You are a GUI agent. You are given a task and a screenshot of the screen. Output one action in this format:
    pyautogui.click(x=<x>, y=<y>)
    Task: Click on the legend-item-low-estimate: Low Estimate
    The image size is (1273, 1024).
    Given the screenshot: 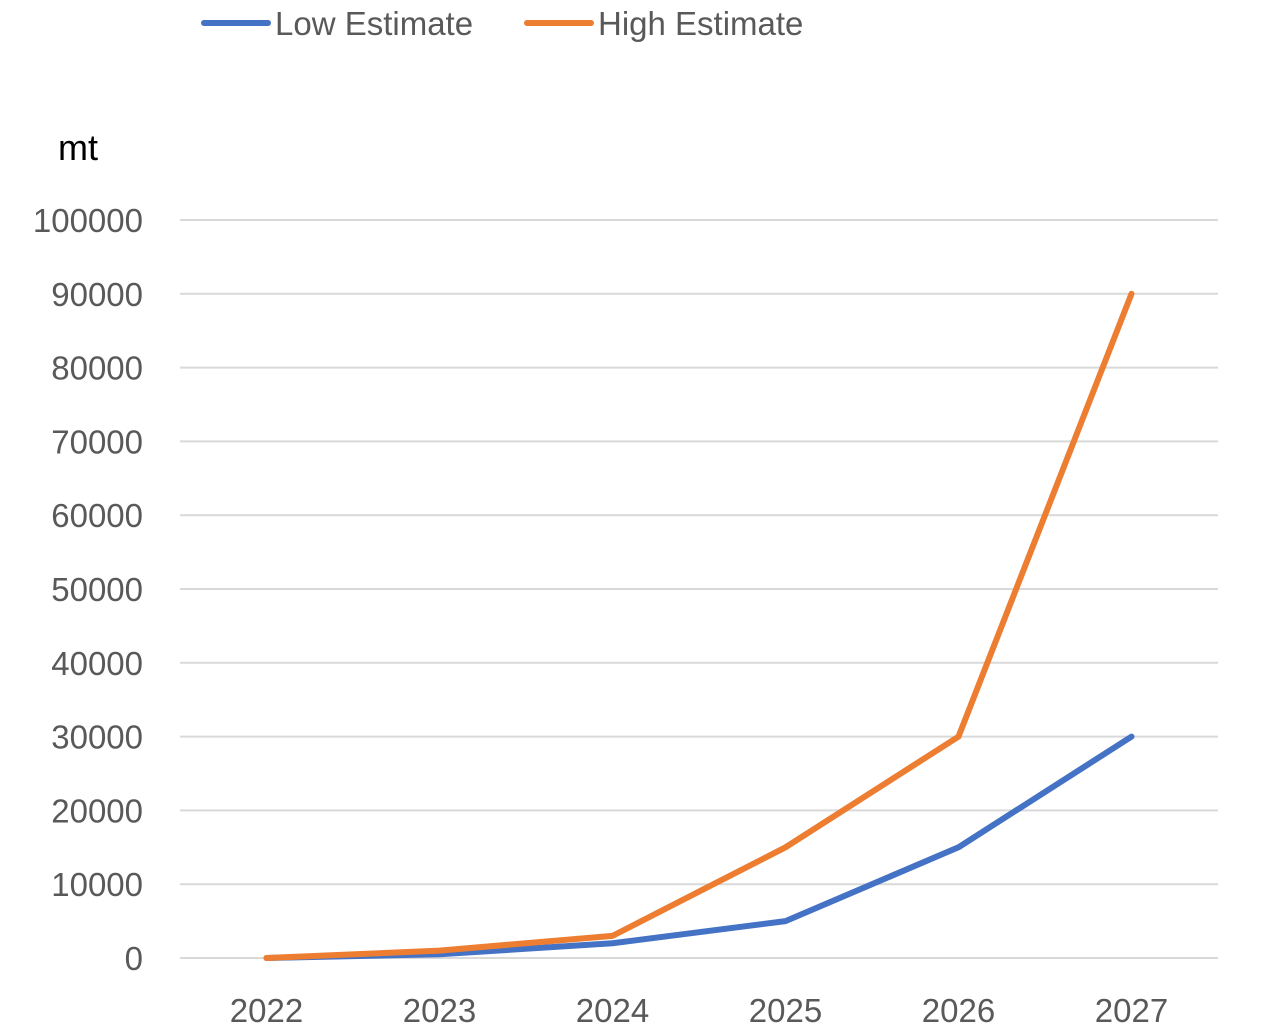 What is the action you would take?
    pyautogui.click(x=337, y=23)
    